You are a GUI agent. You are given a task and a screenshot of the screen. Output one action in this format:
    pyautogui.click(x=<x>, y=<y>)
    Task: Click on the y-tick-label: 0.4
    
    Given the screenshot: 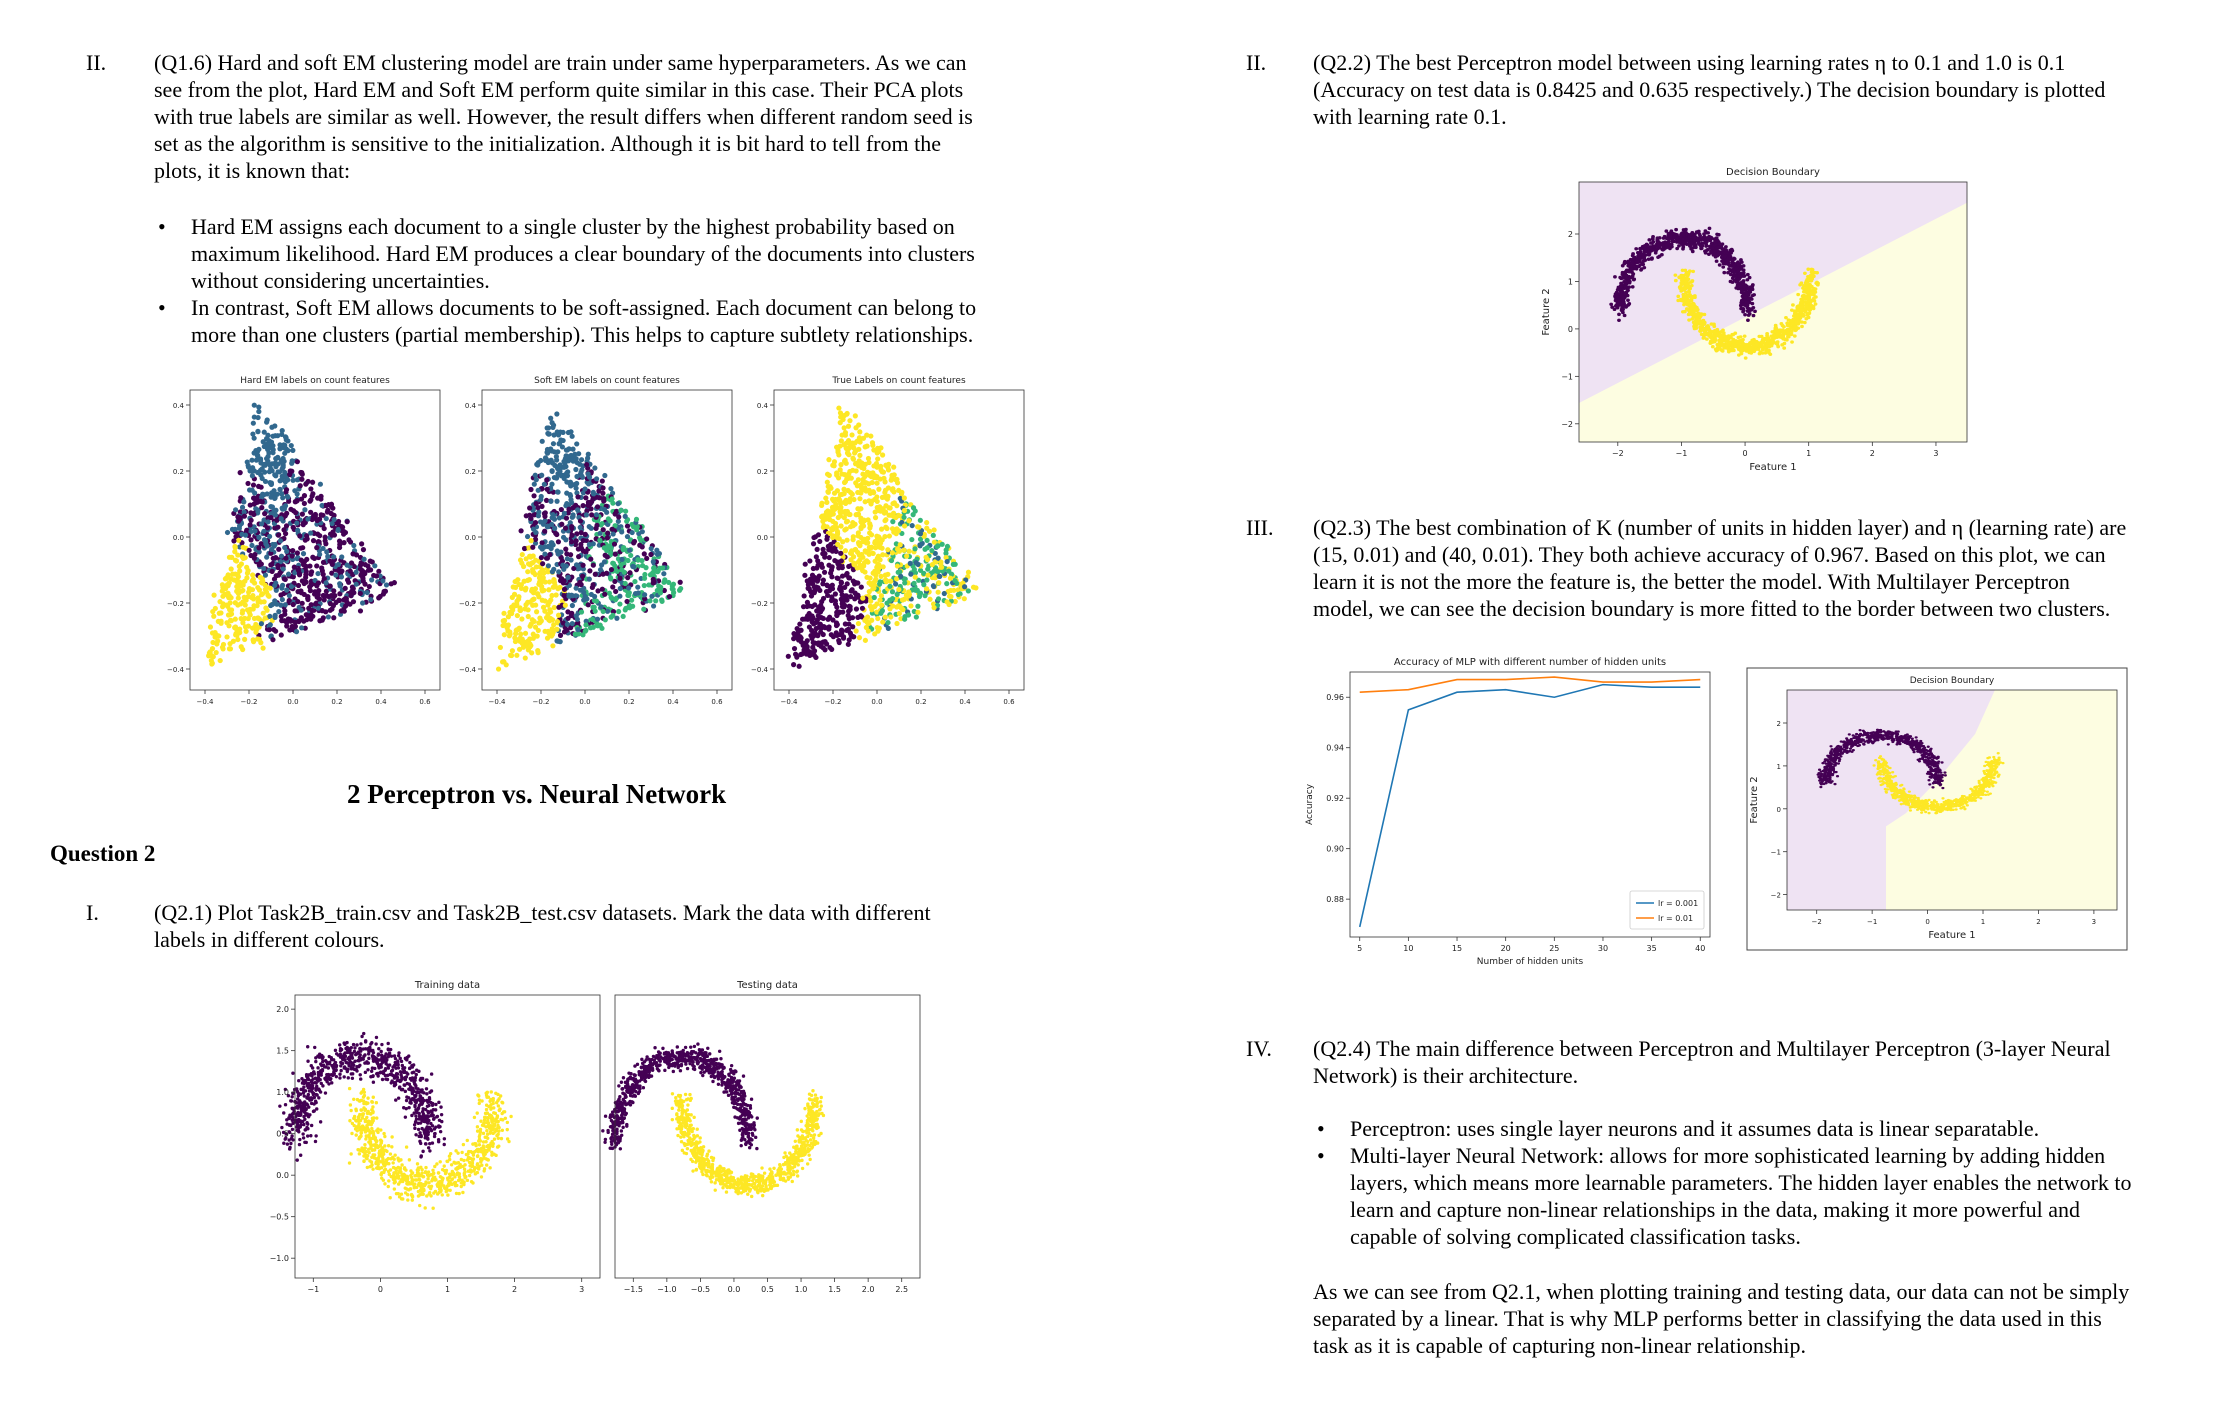 What is the action you would take?
    pyautogui.click(x=471, y=406)
    